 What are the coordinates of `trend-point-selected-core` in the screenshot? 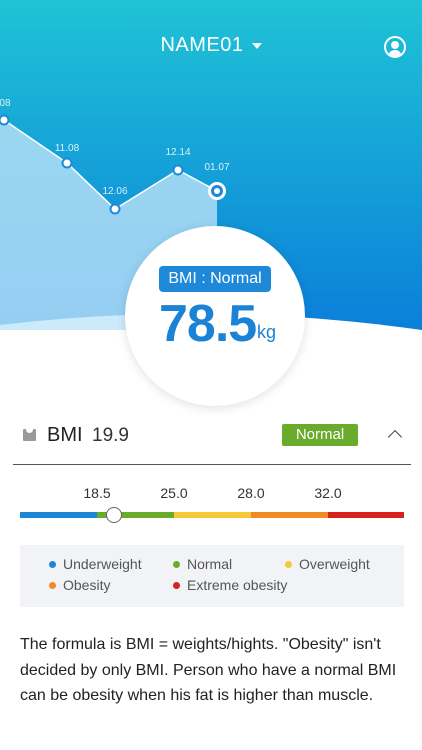 It's located at (217, 191).